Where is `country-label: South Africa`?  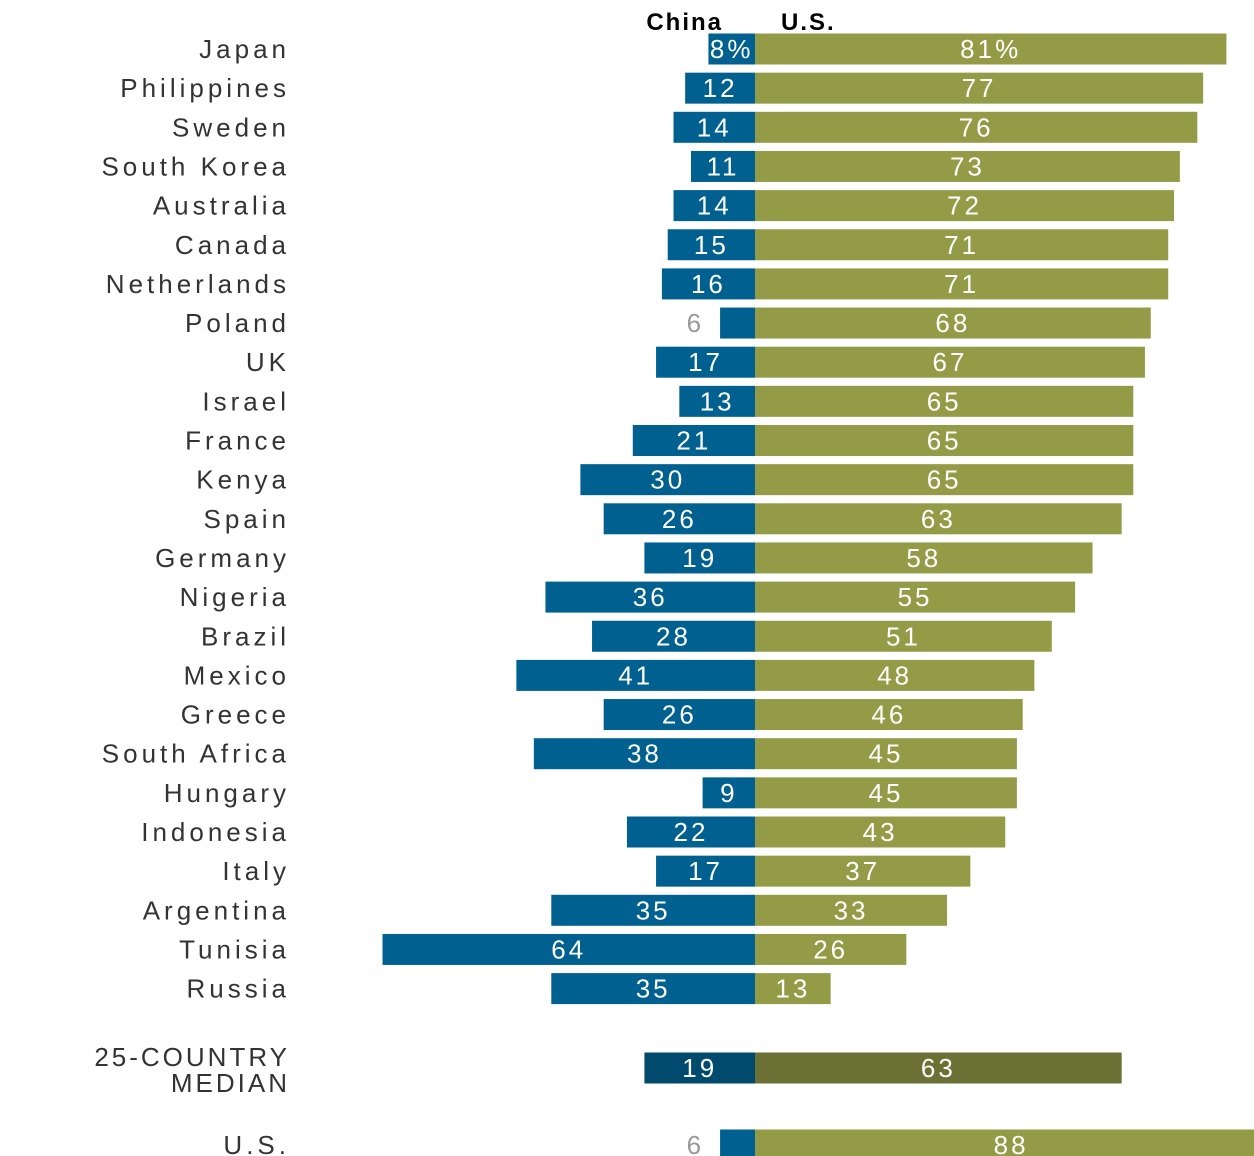
country-label: South Africa is located at coordinates (196, 754).